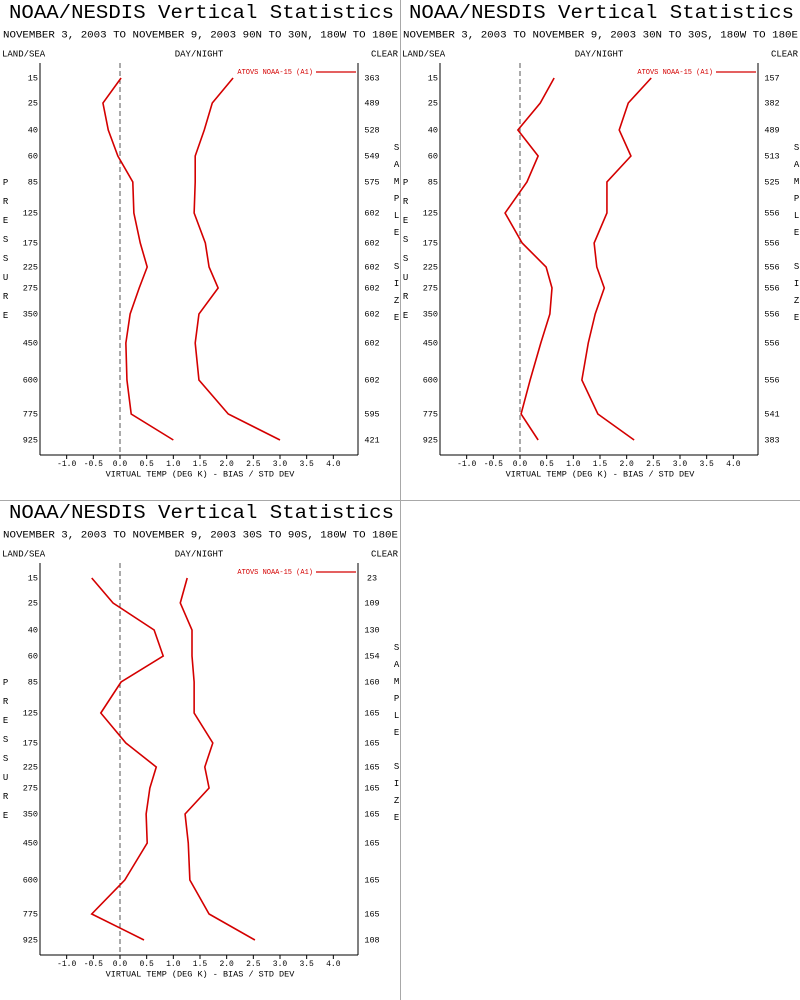  What do you see at coordinates (371, 78) in the screenshot?
I see `sample-size-label: 363` at bounding box center [371, 78].